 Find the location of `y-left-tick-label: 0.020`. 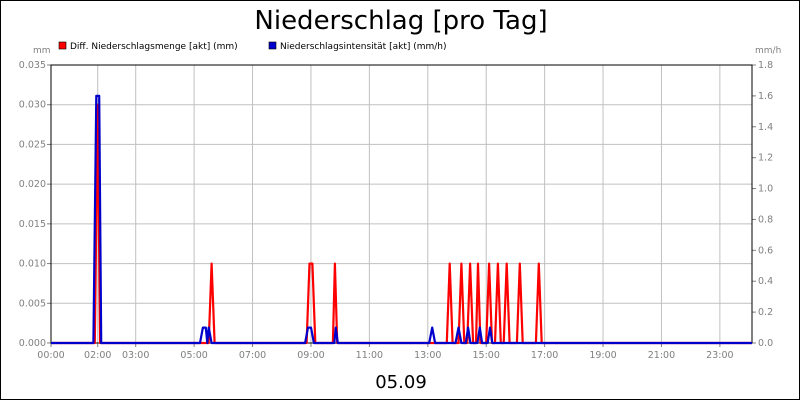

y-left-tick-label: 0.020 is located at coordinates (32, 184).